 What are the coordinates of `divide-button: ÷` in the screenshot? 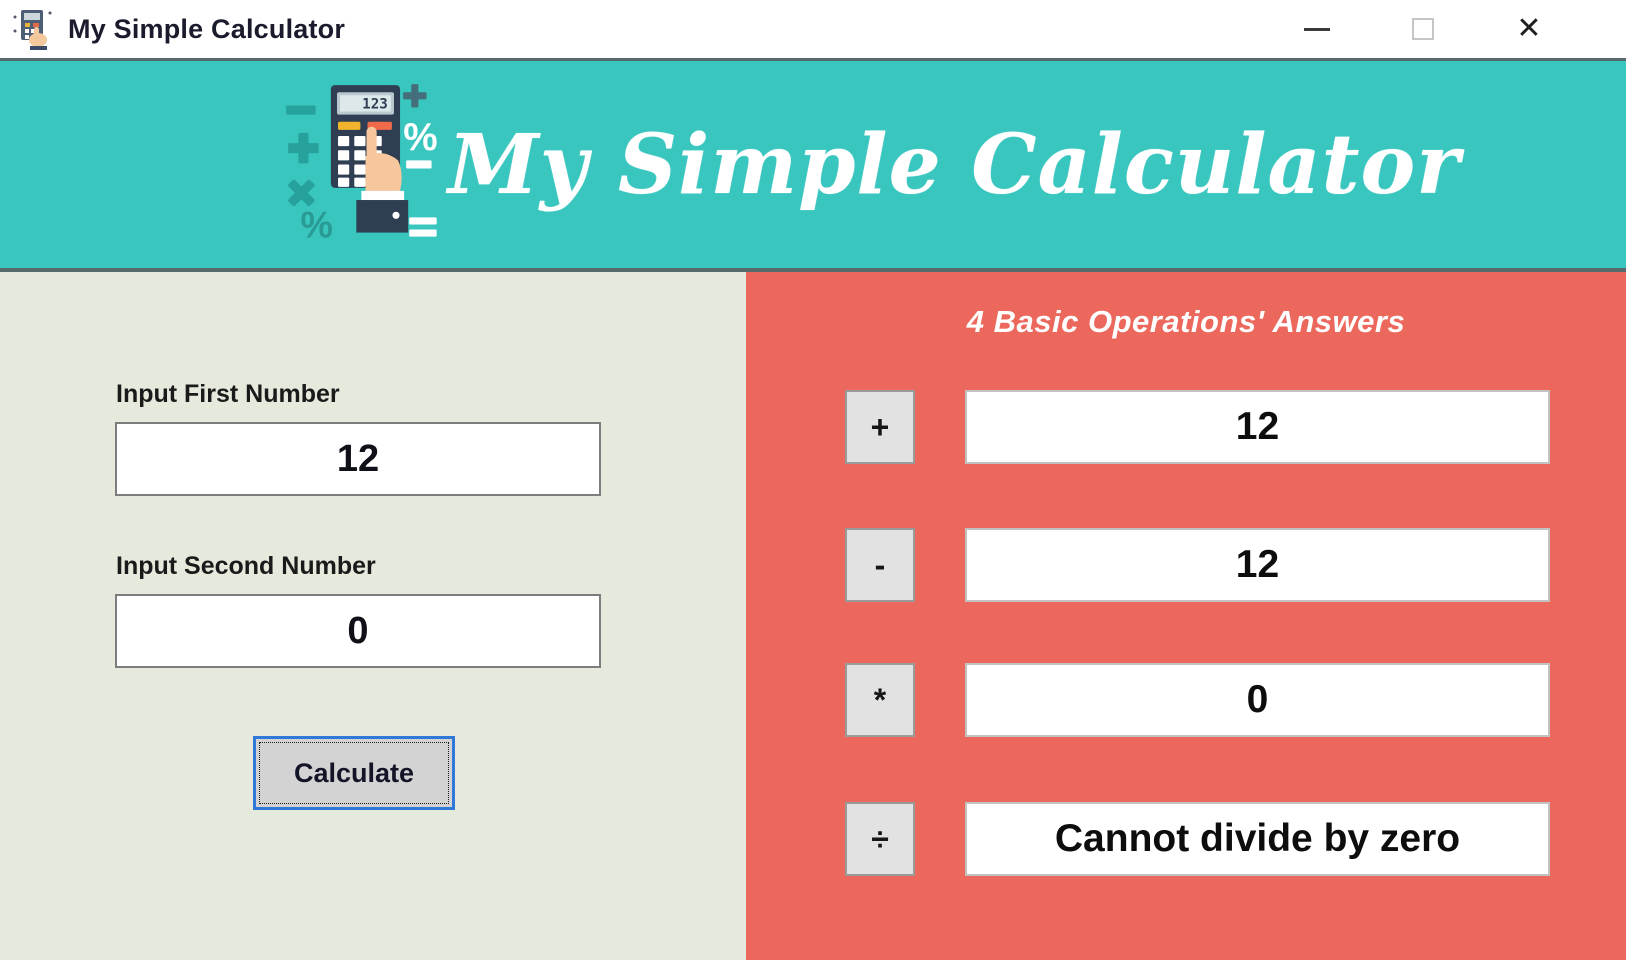 It's located at (880, 839).